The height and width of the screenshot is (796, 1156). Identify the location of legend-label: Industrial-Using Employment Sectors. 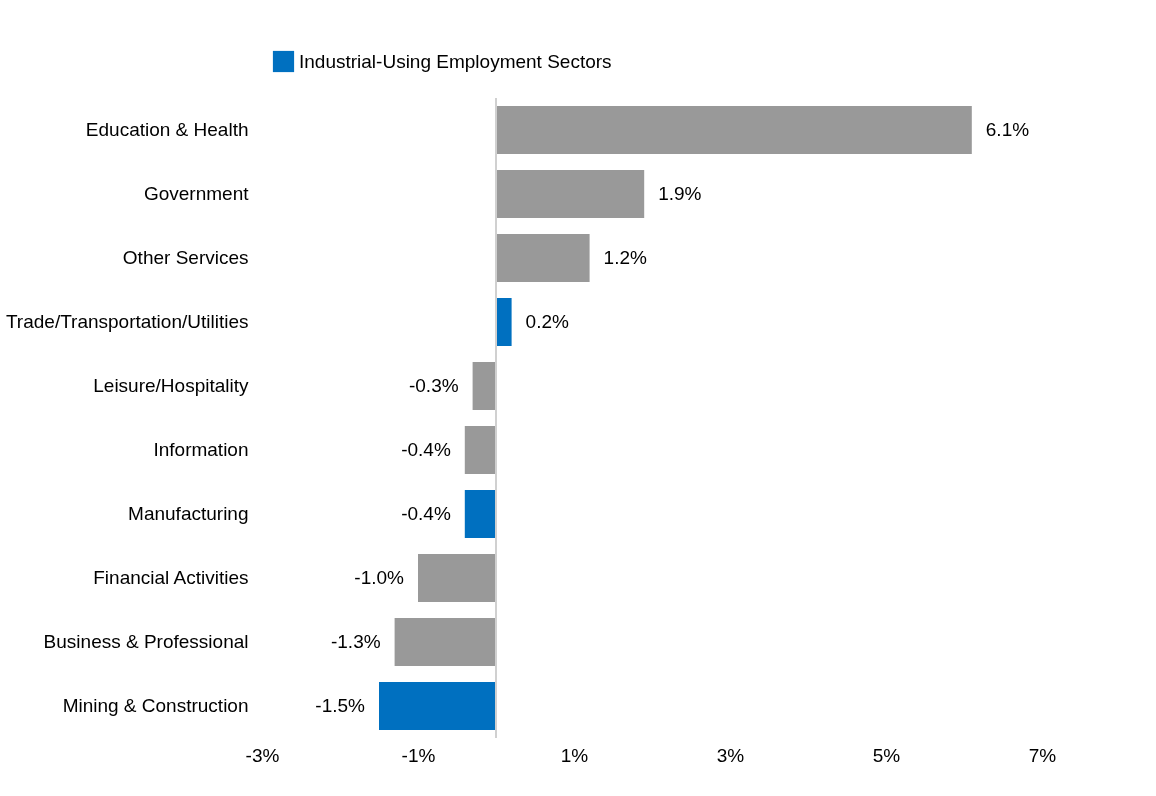
(455, 61).